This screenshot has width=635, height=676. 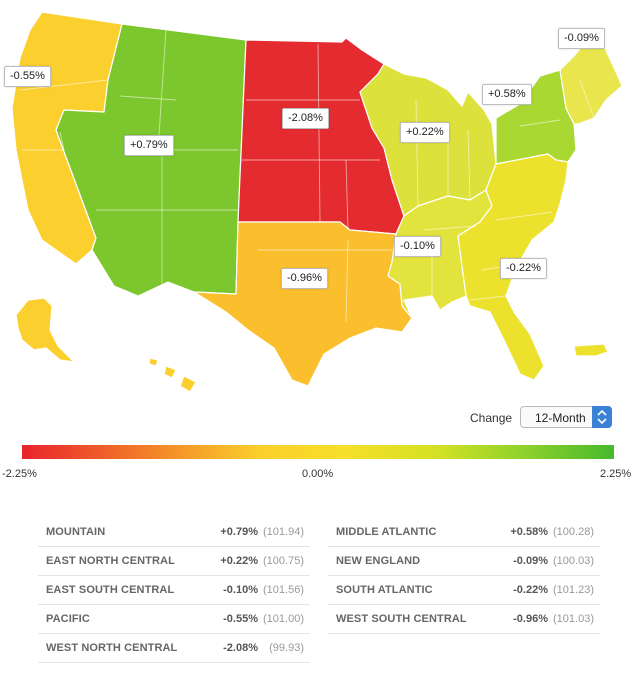 What do you see at coordinates (378, 561) in the screenshot?
I see `region-name: NEW ENGLAND` at bounding box center [378, 561].